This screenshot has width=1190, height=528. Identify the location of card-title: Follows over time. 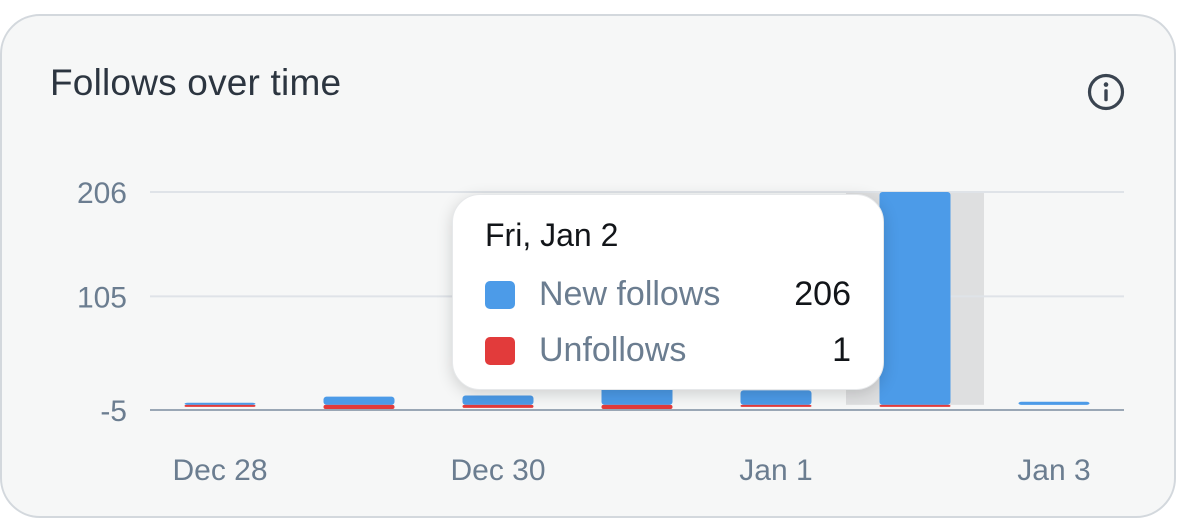
(196, 82).